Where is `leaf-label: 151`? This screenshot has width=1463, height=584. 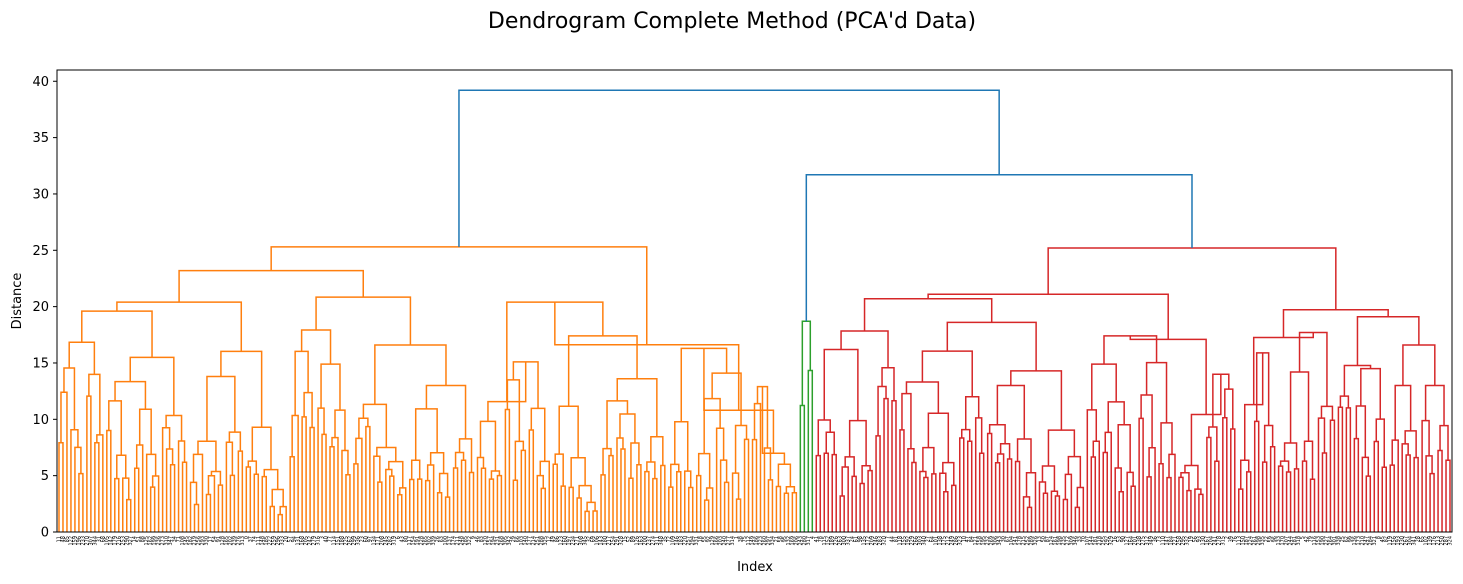 leaf-label: 151 is located at coordinates (338, 541).